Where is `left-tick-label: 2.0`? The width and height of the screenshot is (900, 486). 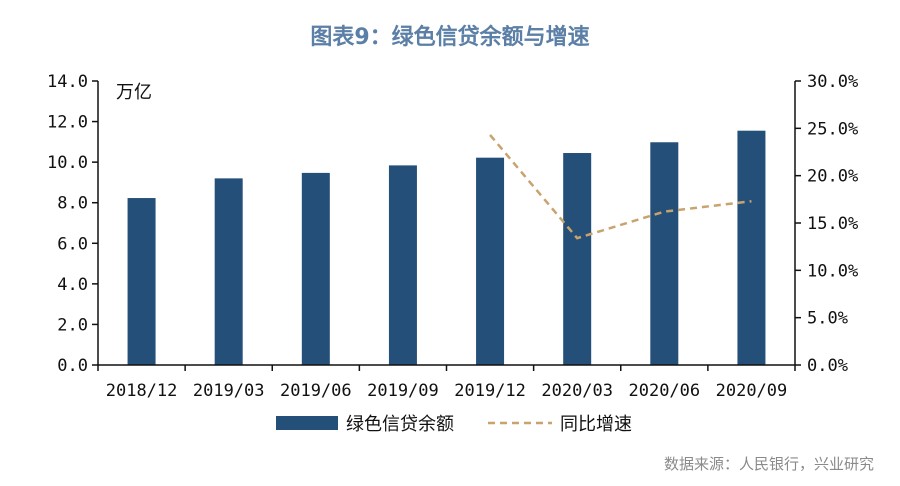
left-tick-label: 2.0 is located at coordinates (72, 325).